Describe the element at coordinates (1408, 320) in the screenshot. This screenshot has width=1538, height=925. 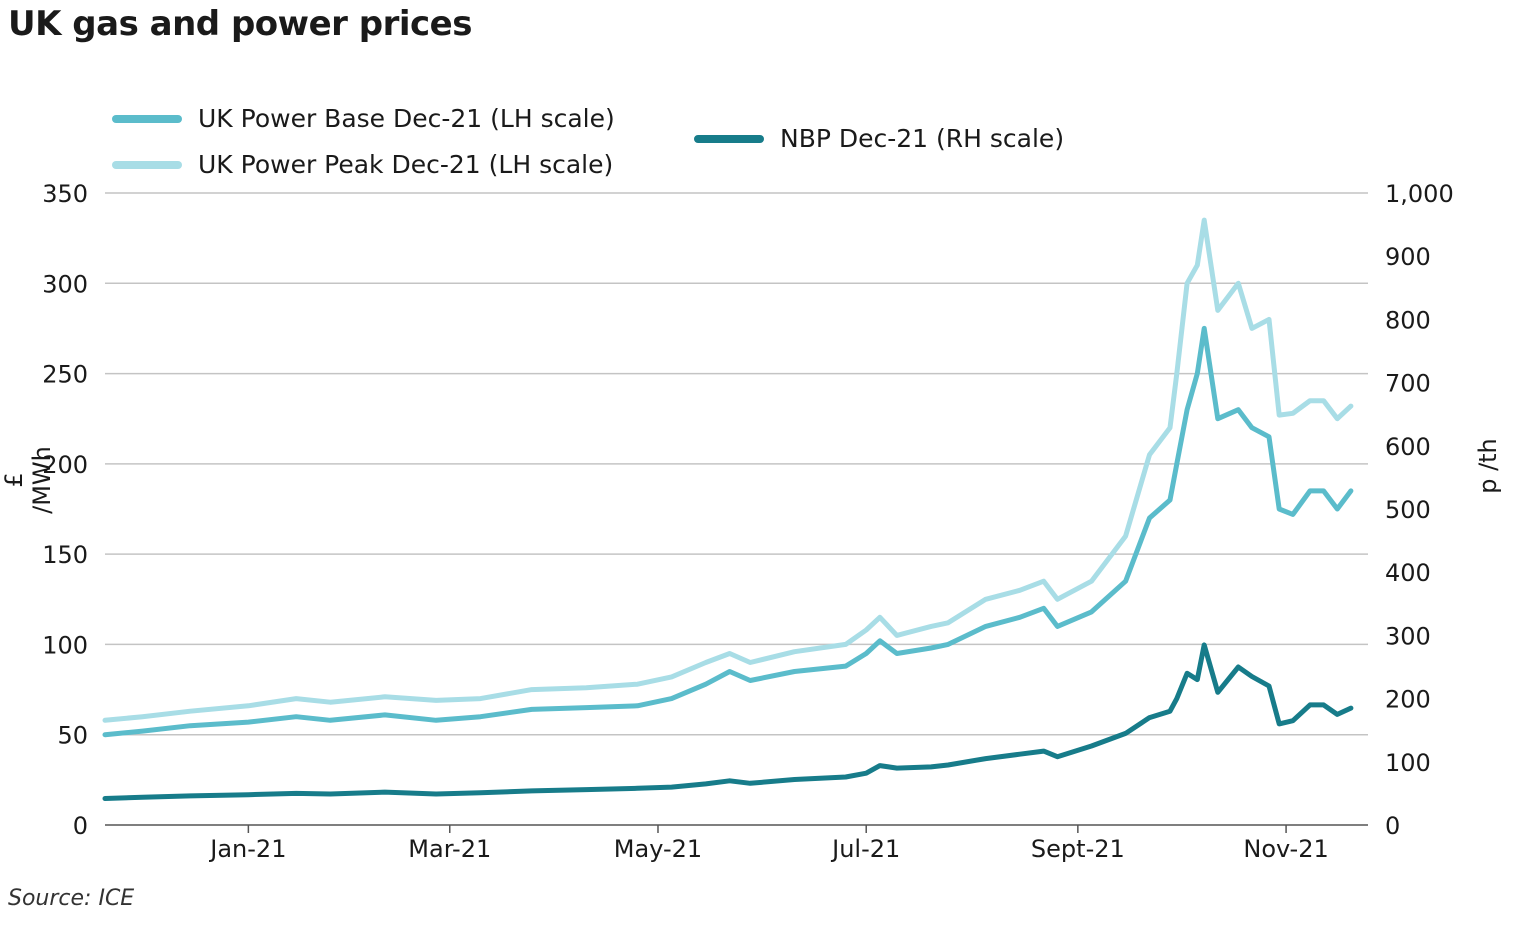
I see `y-right-tick-label: 800` at that location.